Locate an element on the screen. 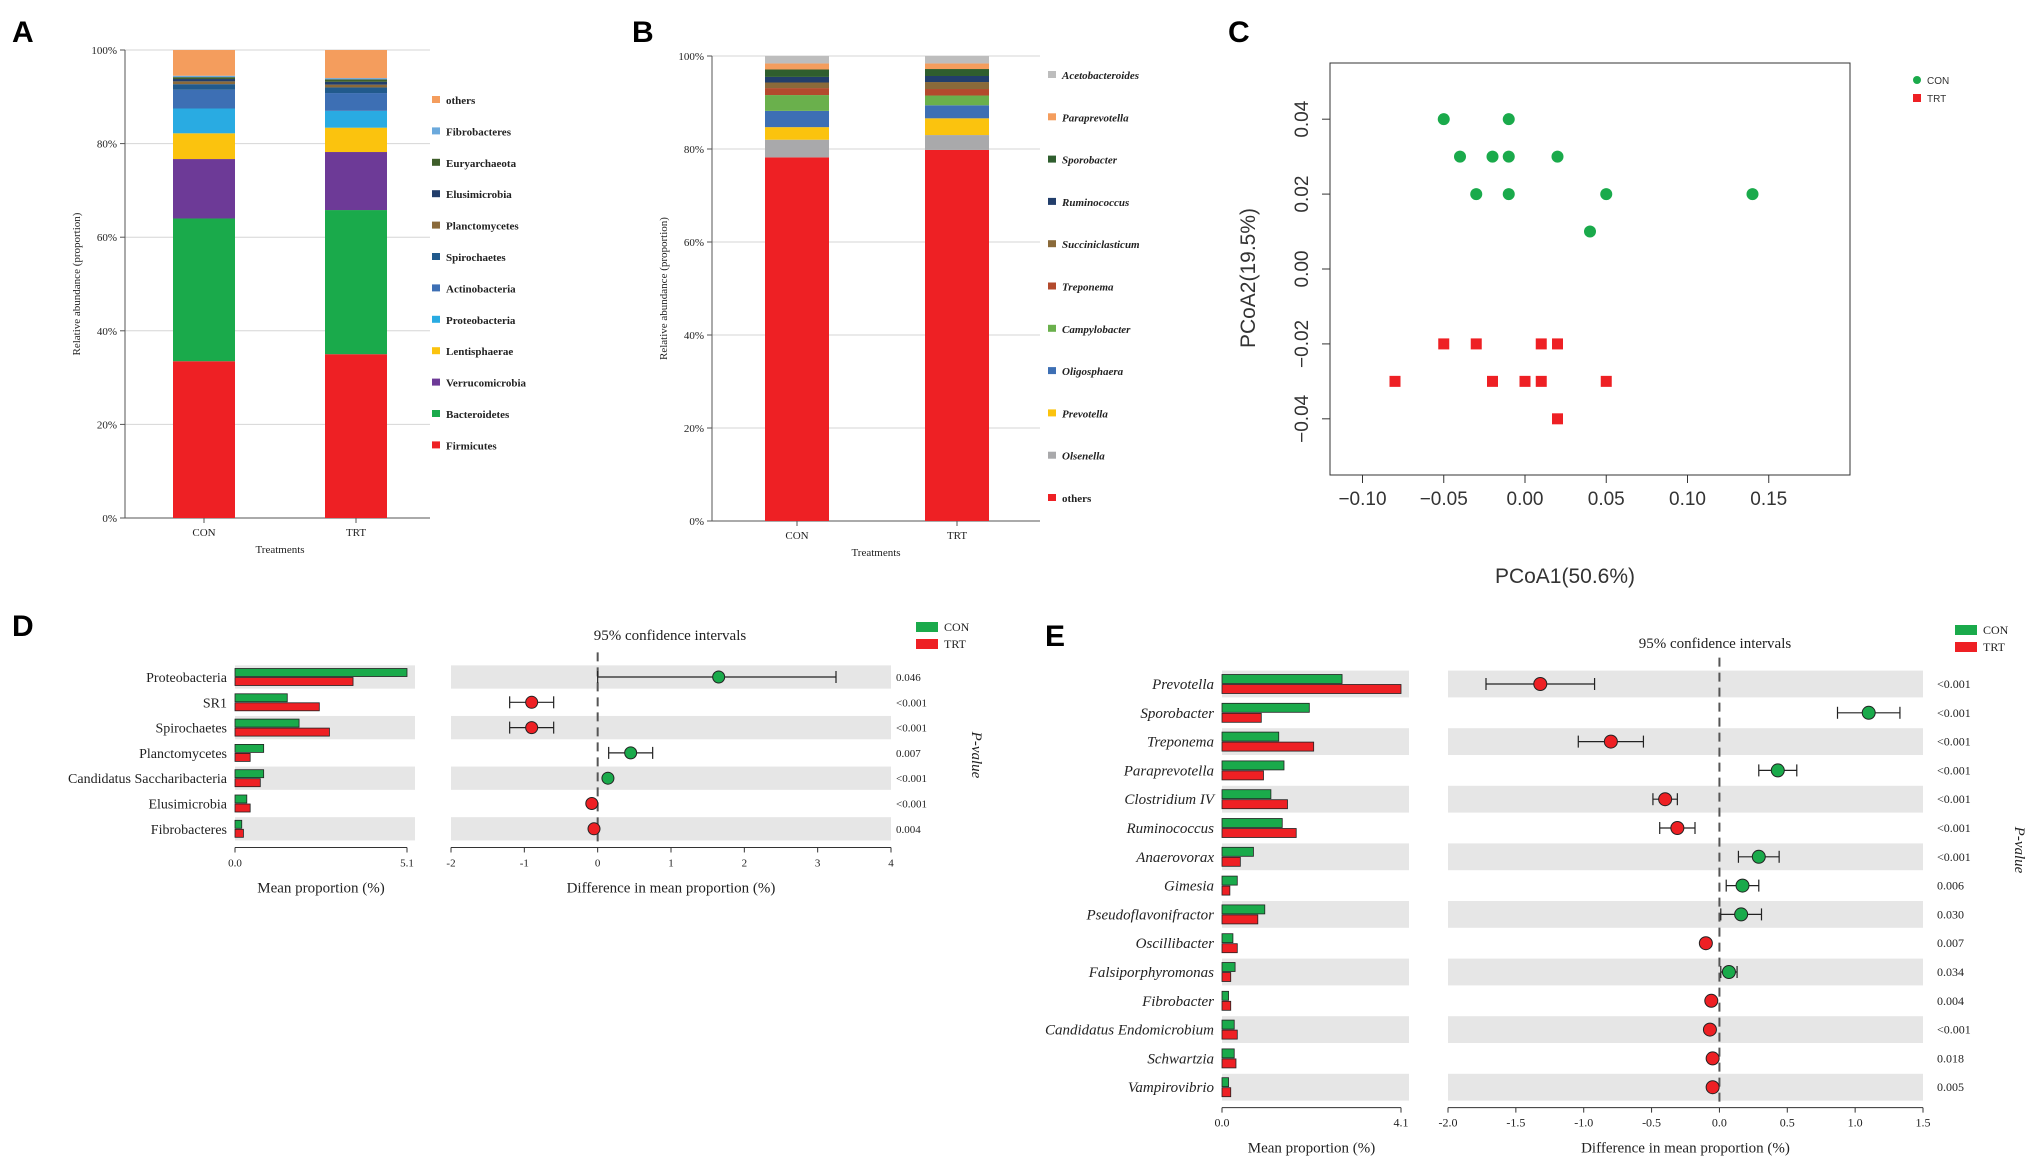 Image resolution: width=2033 pixels, height=1171 pixels. legend-swatch-treponema is located at coordinates (1052, 286).